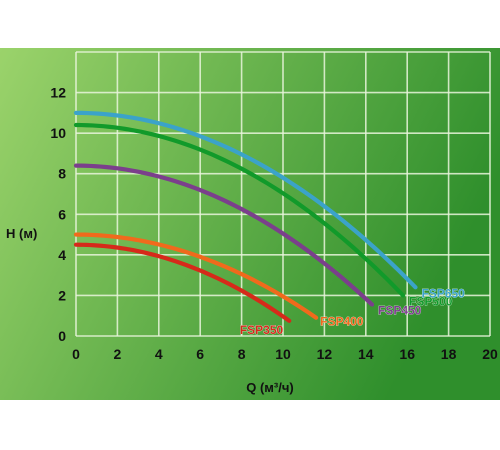 The image size is (500, 450). What do you see at coordinates (342, 322) in the screenshot?
I see `series-label-fsp400: FSP400` at bounding box center [342, 322].